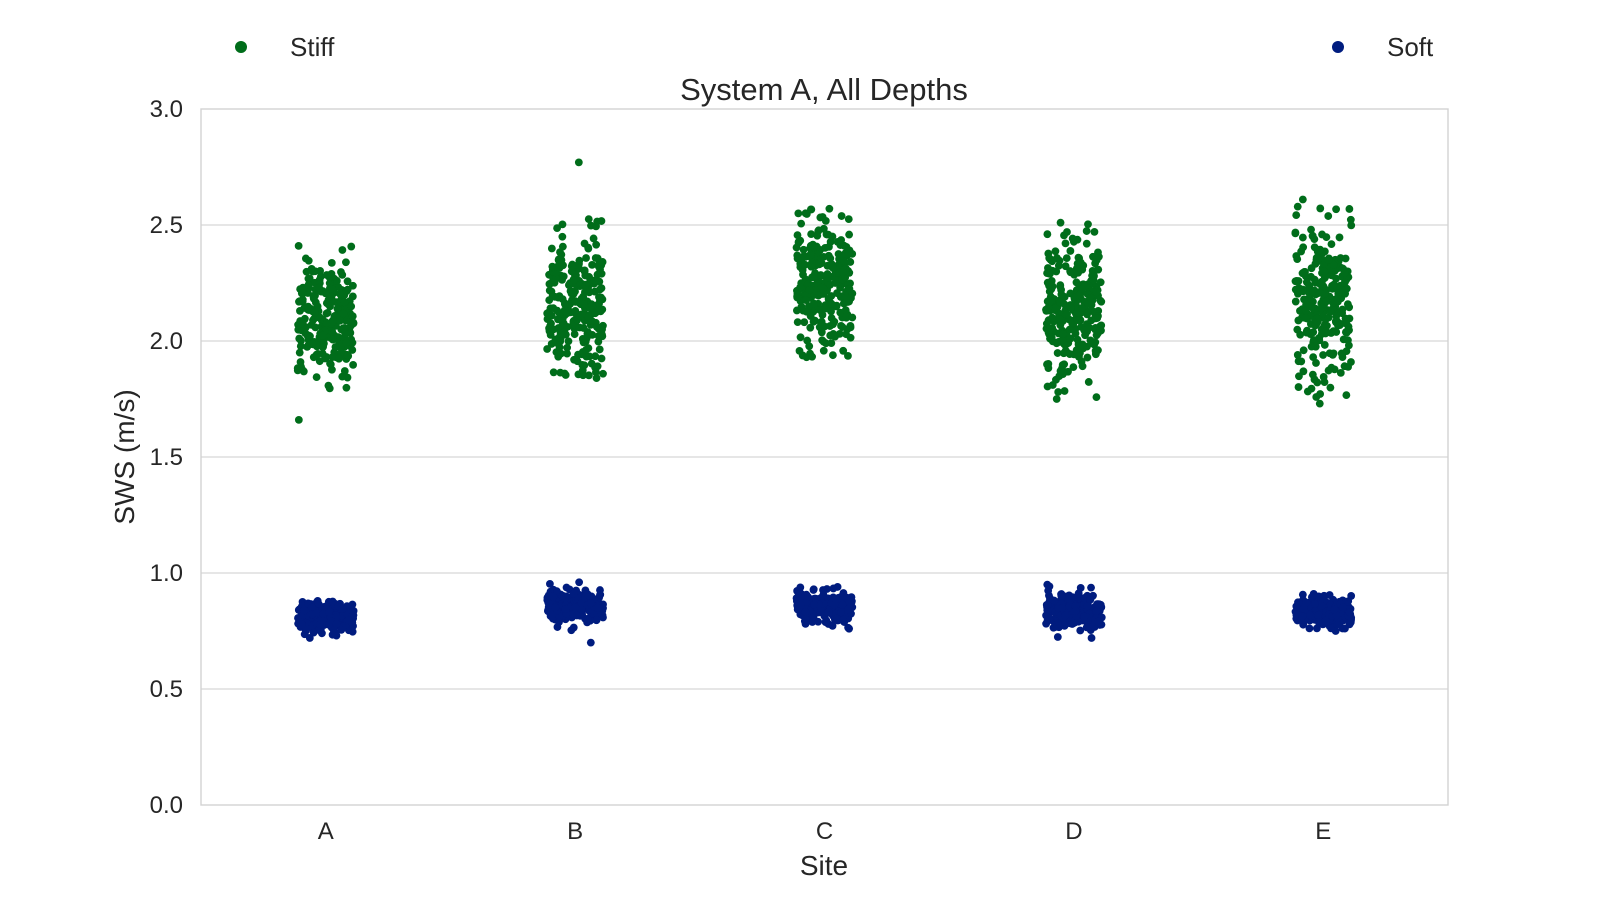 Image resolution: width=1600 pixels, height=900 pixels. Describe the element at coordinates (1410, 47) in the screenshot. I see `legend-soft-label: Soft` at that location.